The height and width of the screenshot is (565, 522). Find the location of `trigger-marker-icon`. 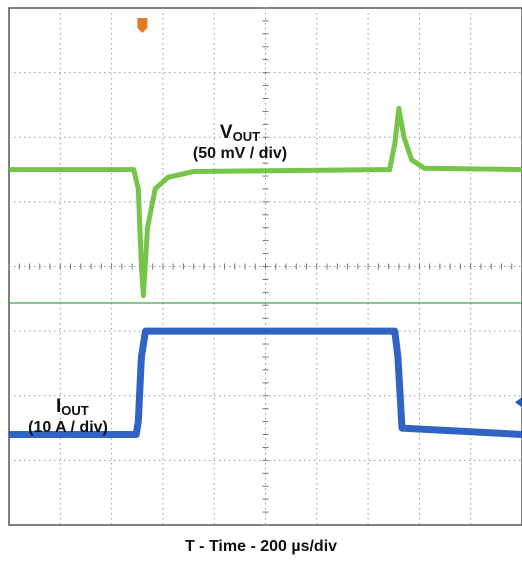

trigger-marker-icon is located at coordinates (142, 25).